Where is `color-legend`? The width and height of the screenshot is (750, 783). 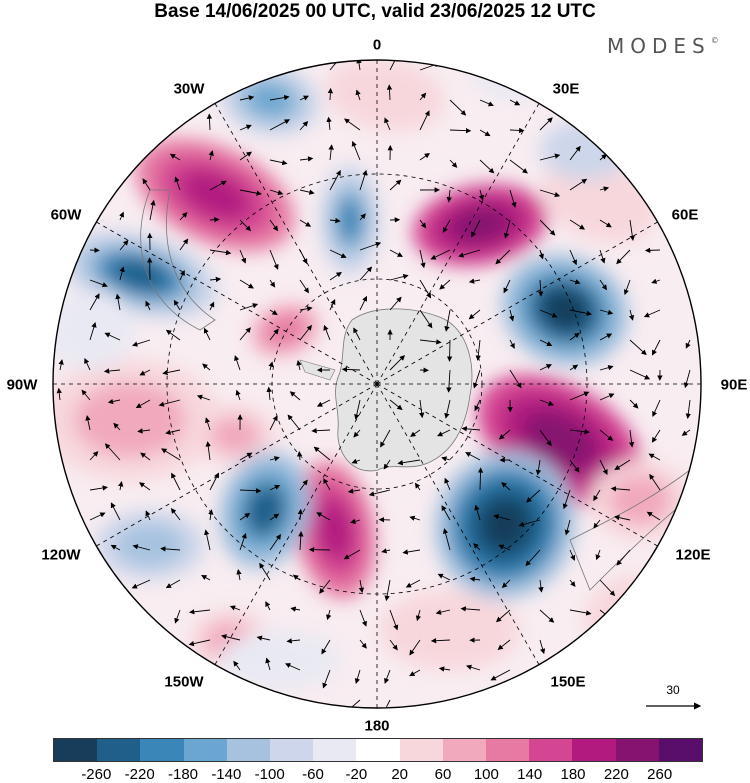 color-legend is located at coordinates (378, 750).